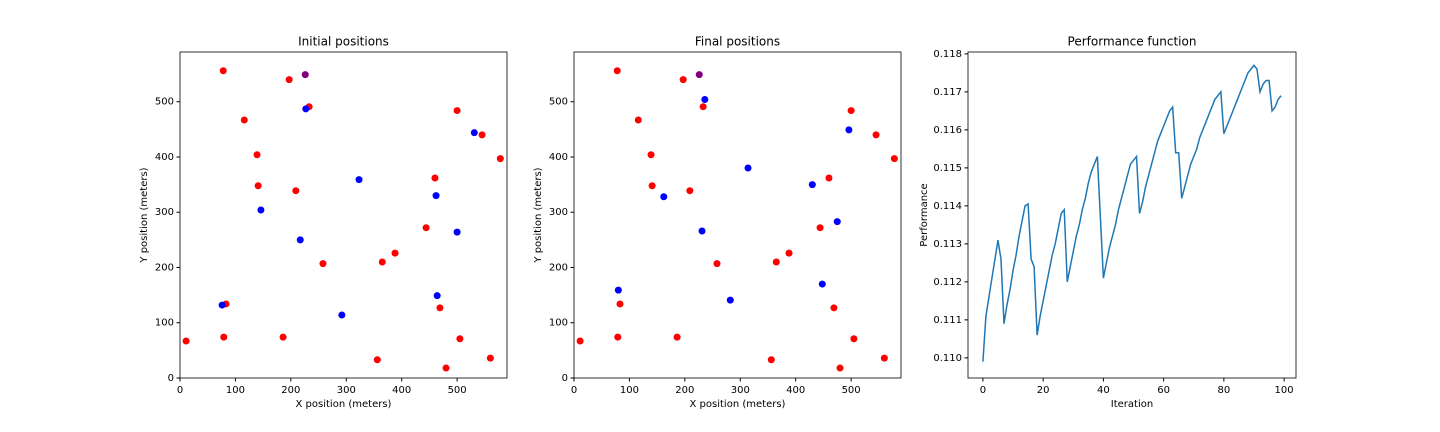  I want to click on chart-title: Final positions, so click(737, 42).